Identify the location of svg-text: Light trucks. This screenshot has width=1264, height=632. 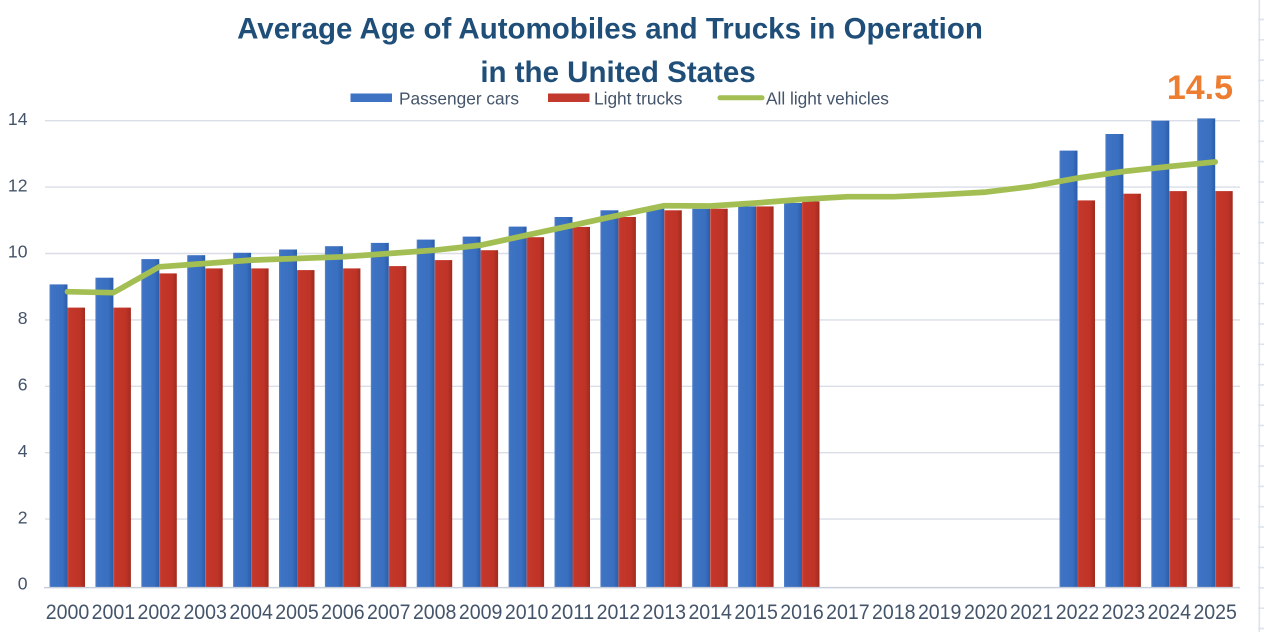
(638, 99).